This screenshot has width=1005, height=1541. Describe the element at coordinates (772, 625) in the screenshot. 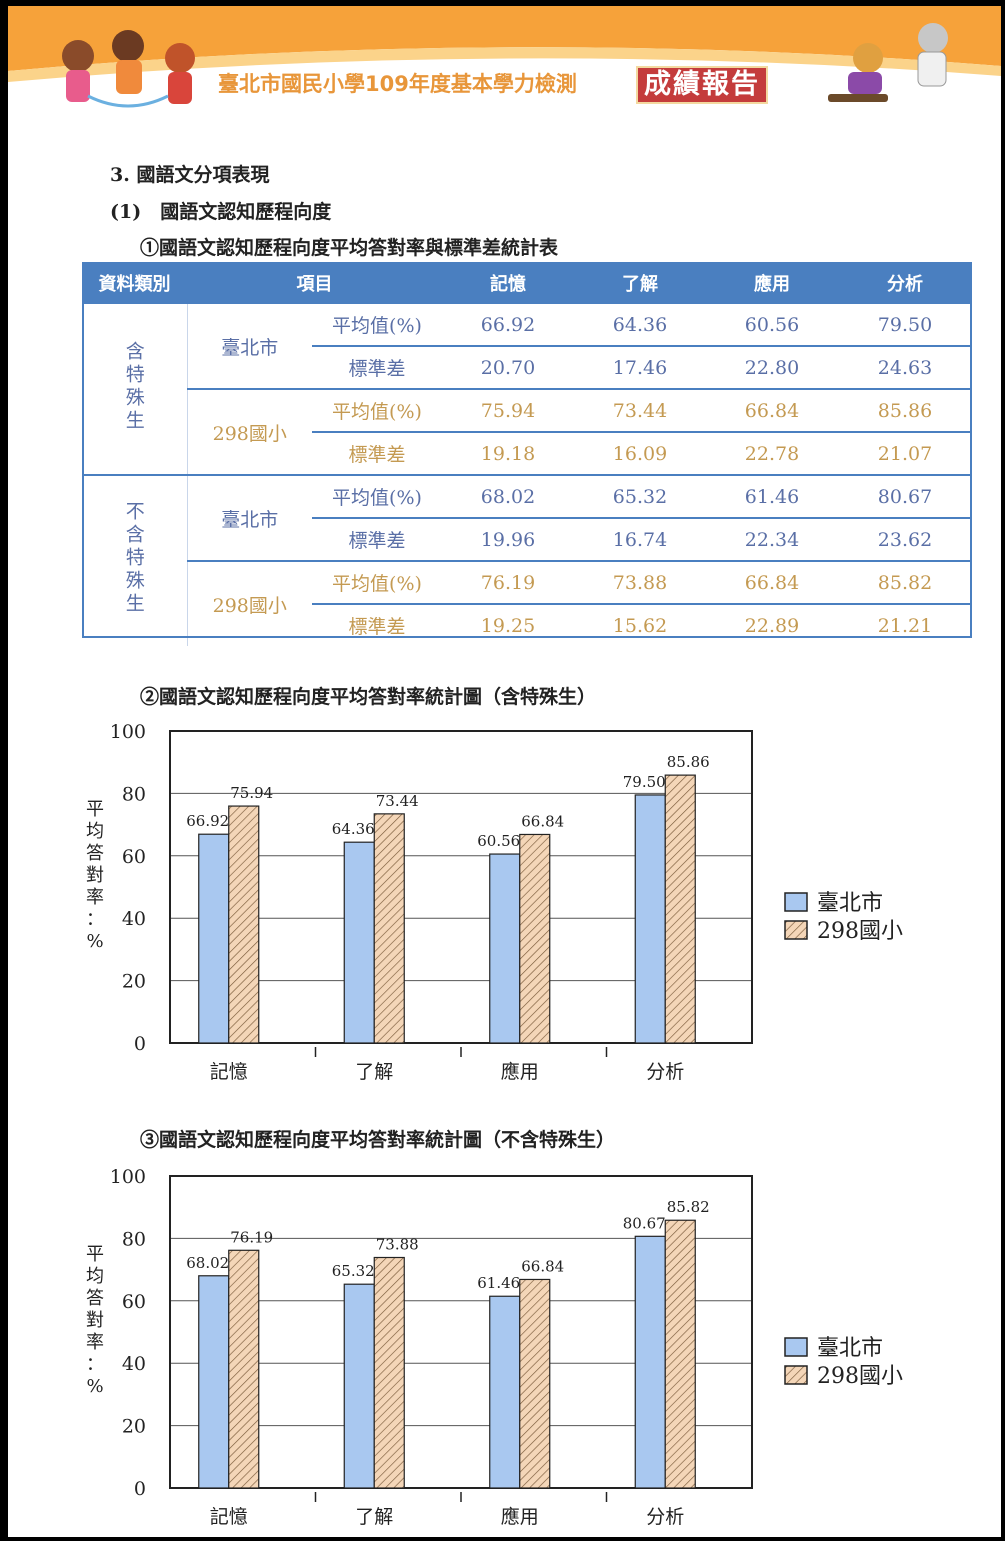

I see `table-cell: 22.89` at that location.